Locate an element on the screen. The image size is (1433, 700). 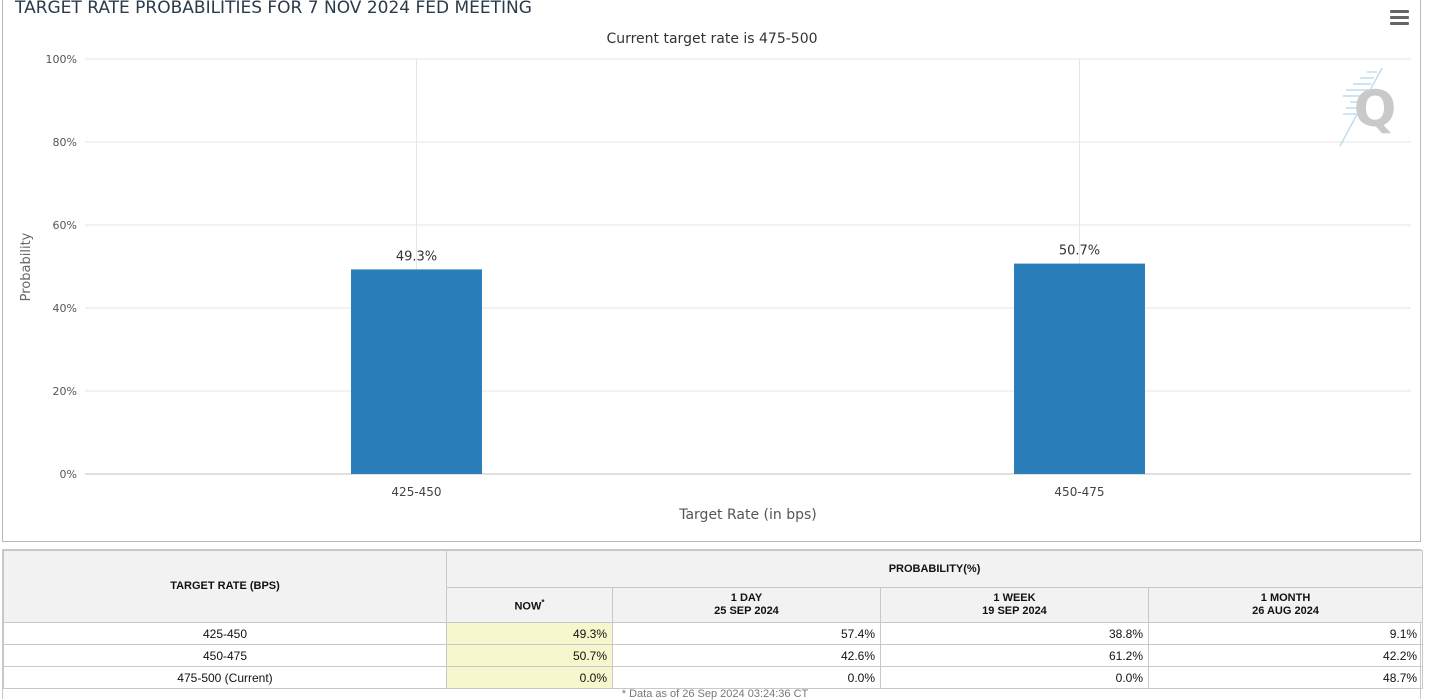
rate-cell: 425-450 is located at coordinates (225, 633).